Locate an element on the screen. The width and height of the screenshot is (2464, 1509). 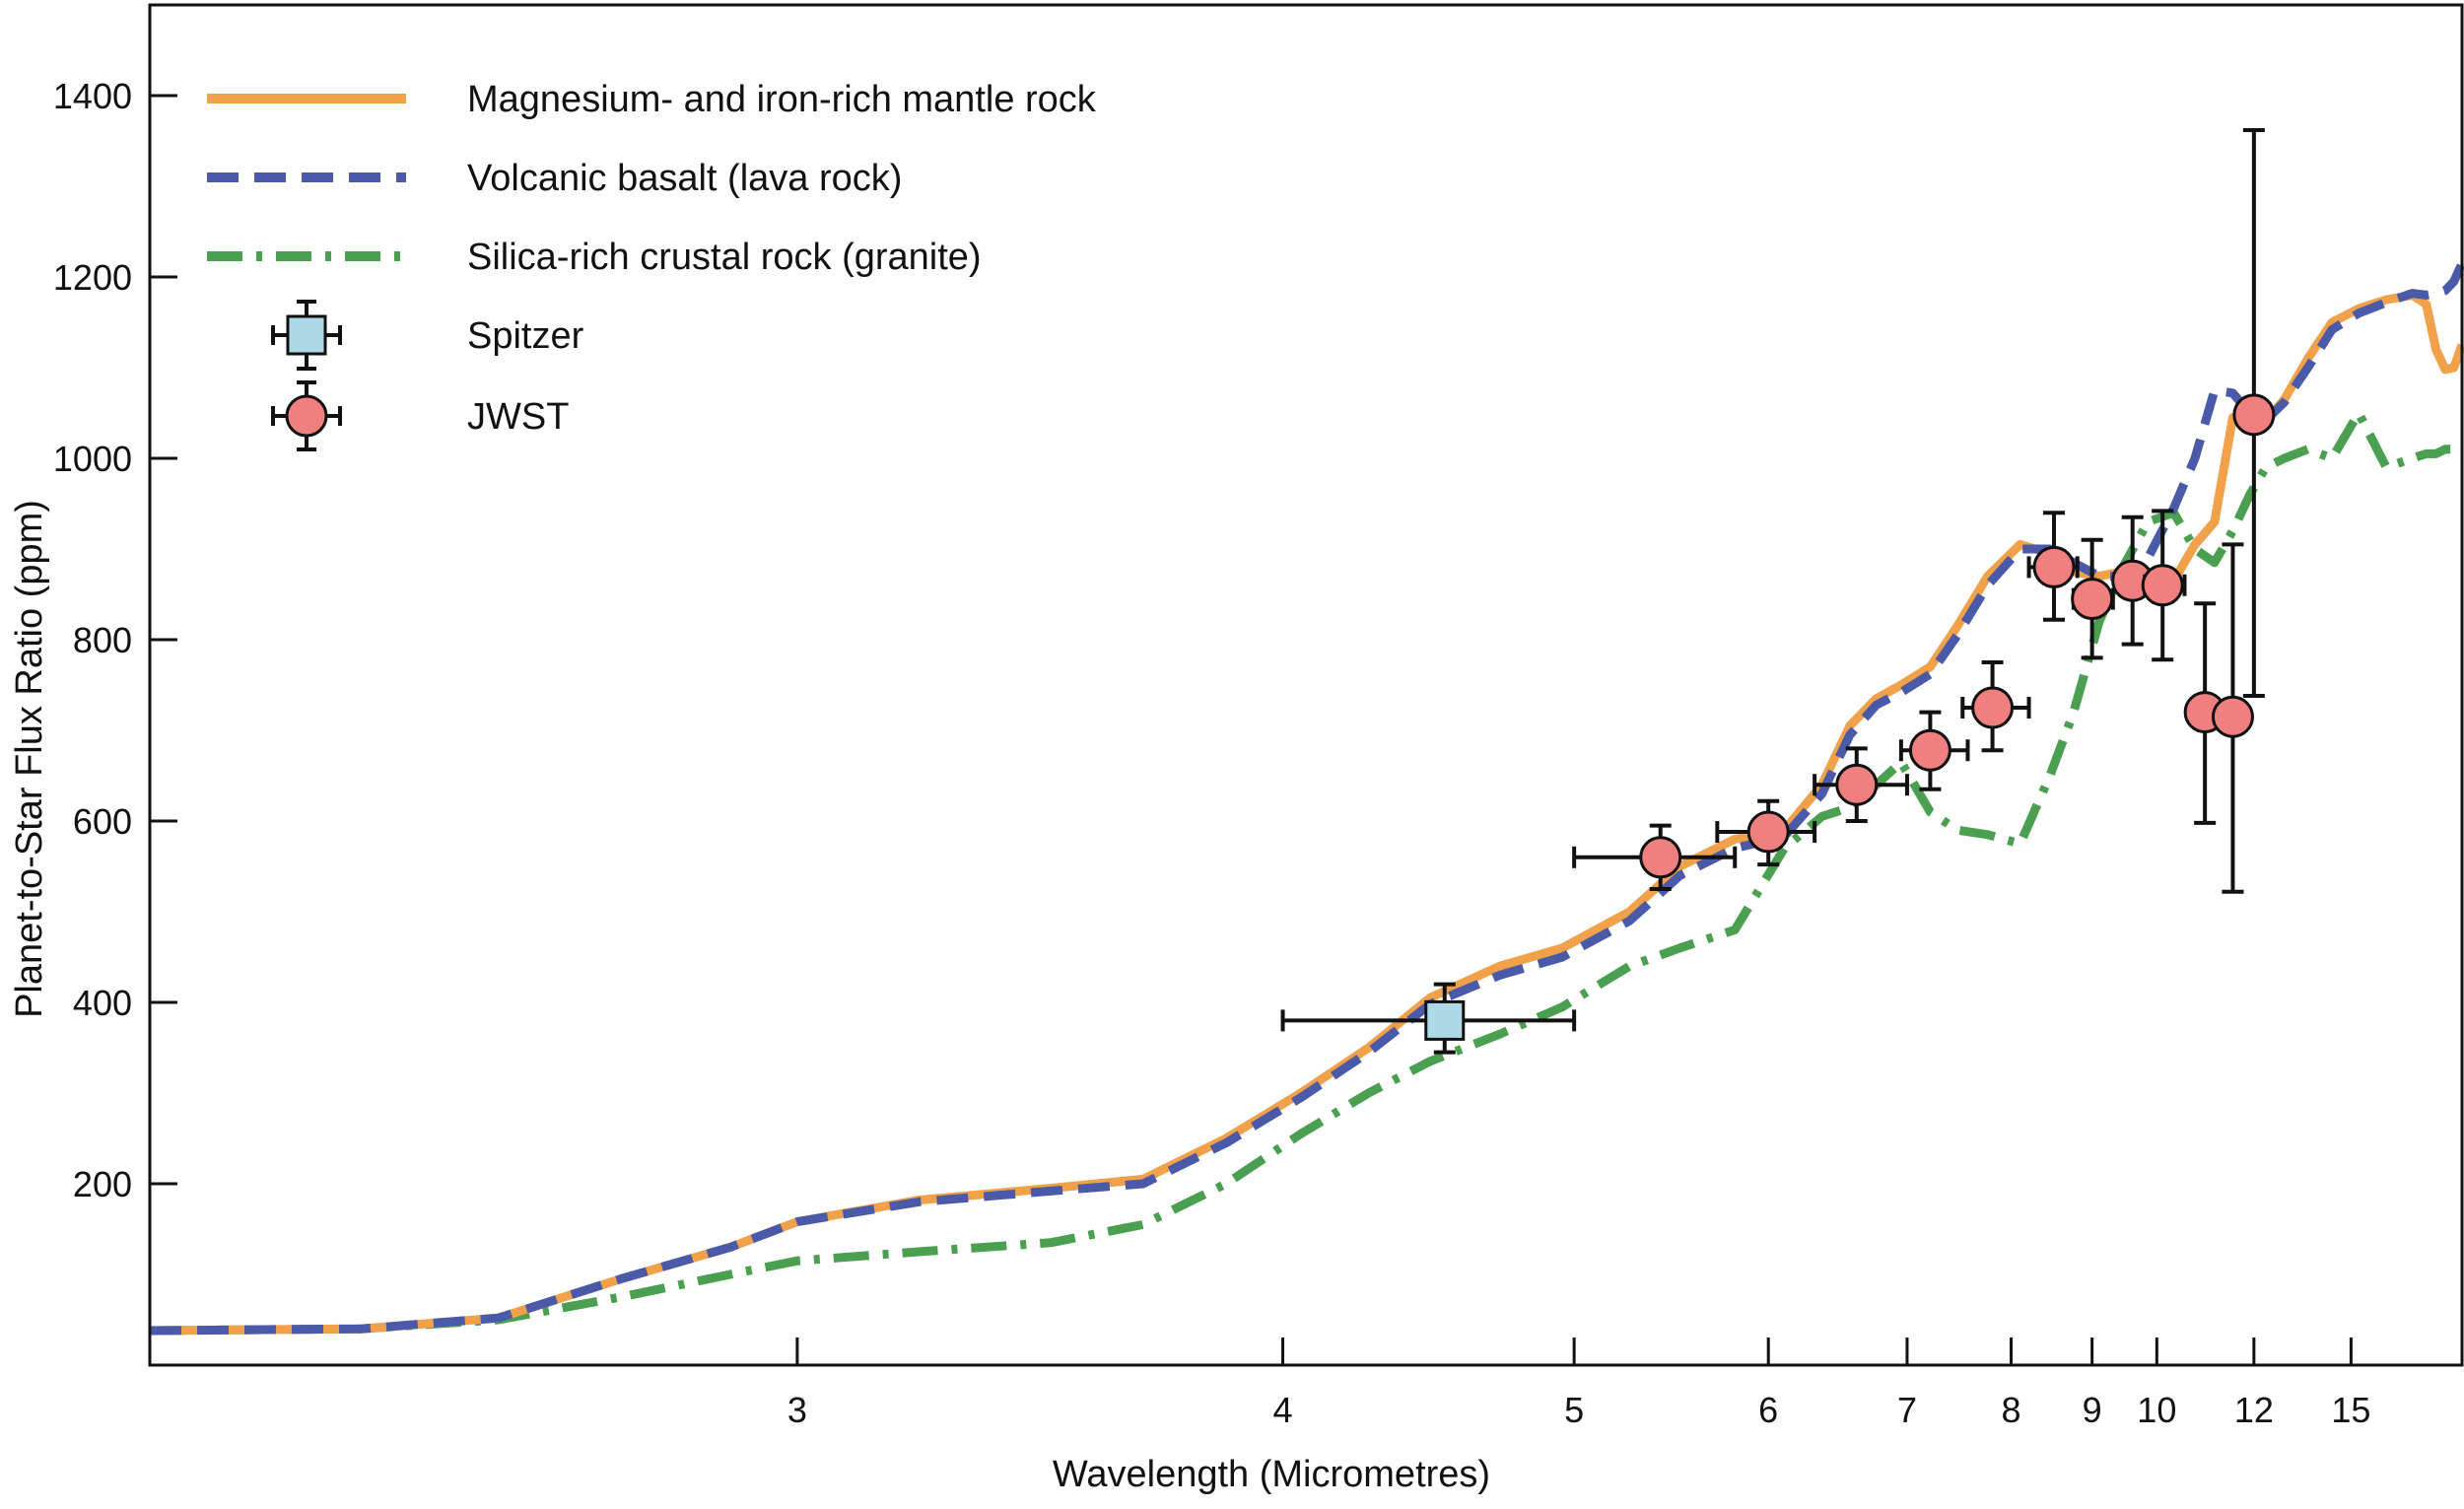
legend-label: Magnesium- and iron-rich mantle rock is located at coordinates (782, 100).